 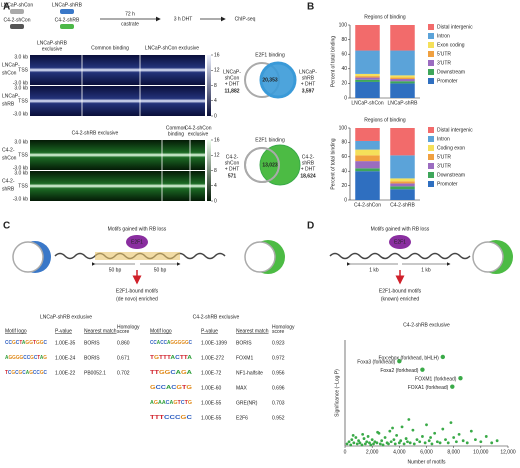 I want to click on x-tick-label: 4,000, so click(x=399, y=452).